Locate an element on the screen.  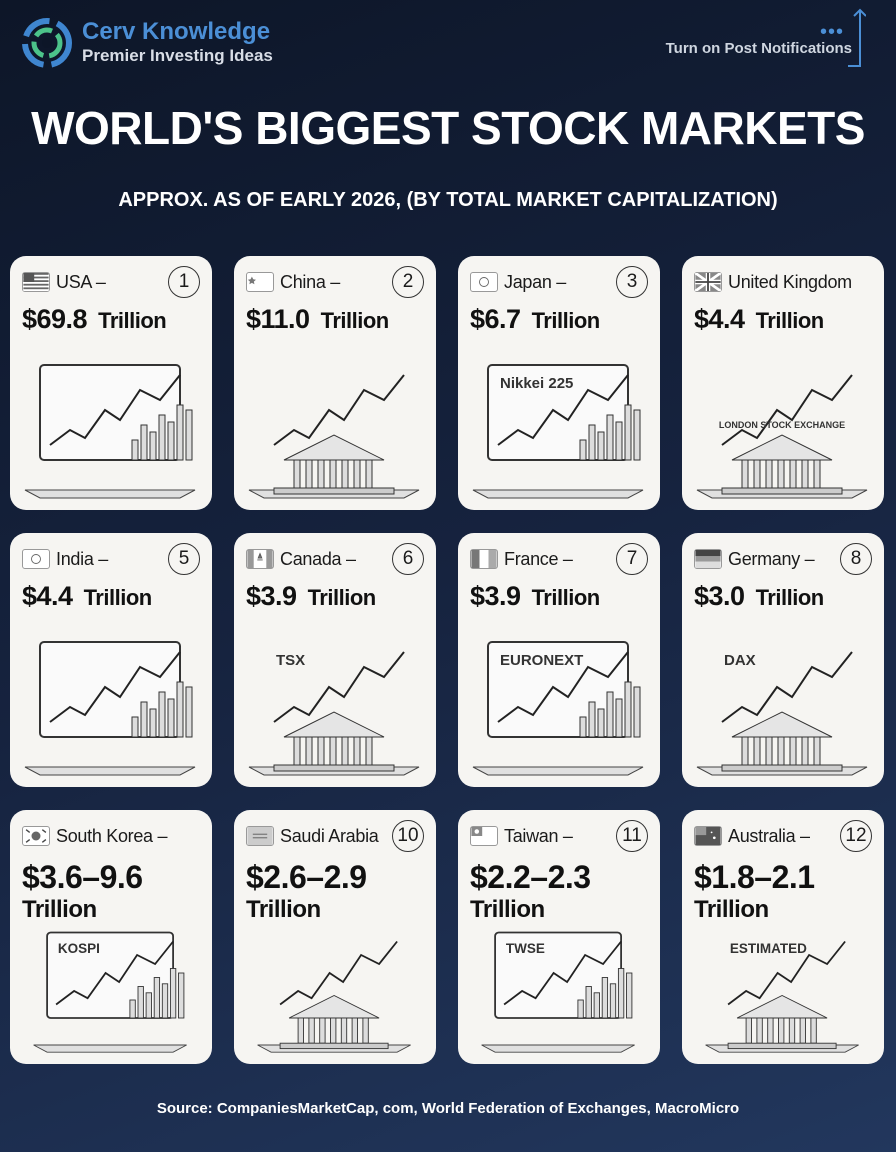
flag-india-icon is located at coordinates (36, 559).